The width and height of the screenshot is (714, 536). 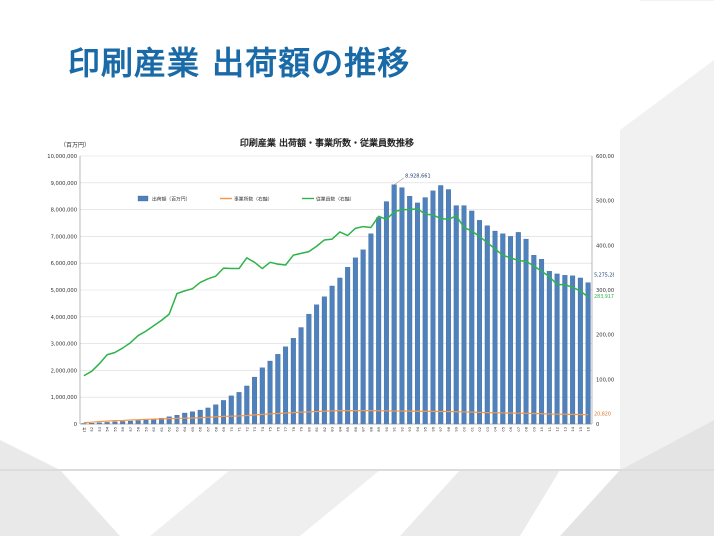 I want to click on x-axis-tick-label: 1975, so click(x=271, y=429).